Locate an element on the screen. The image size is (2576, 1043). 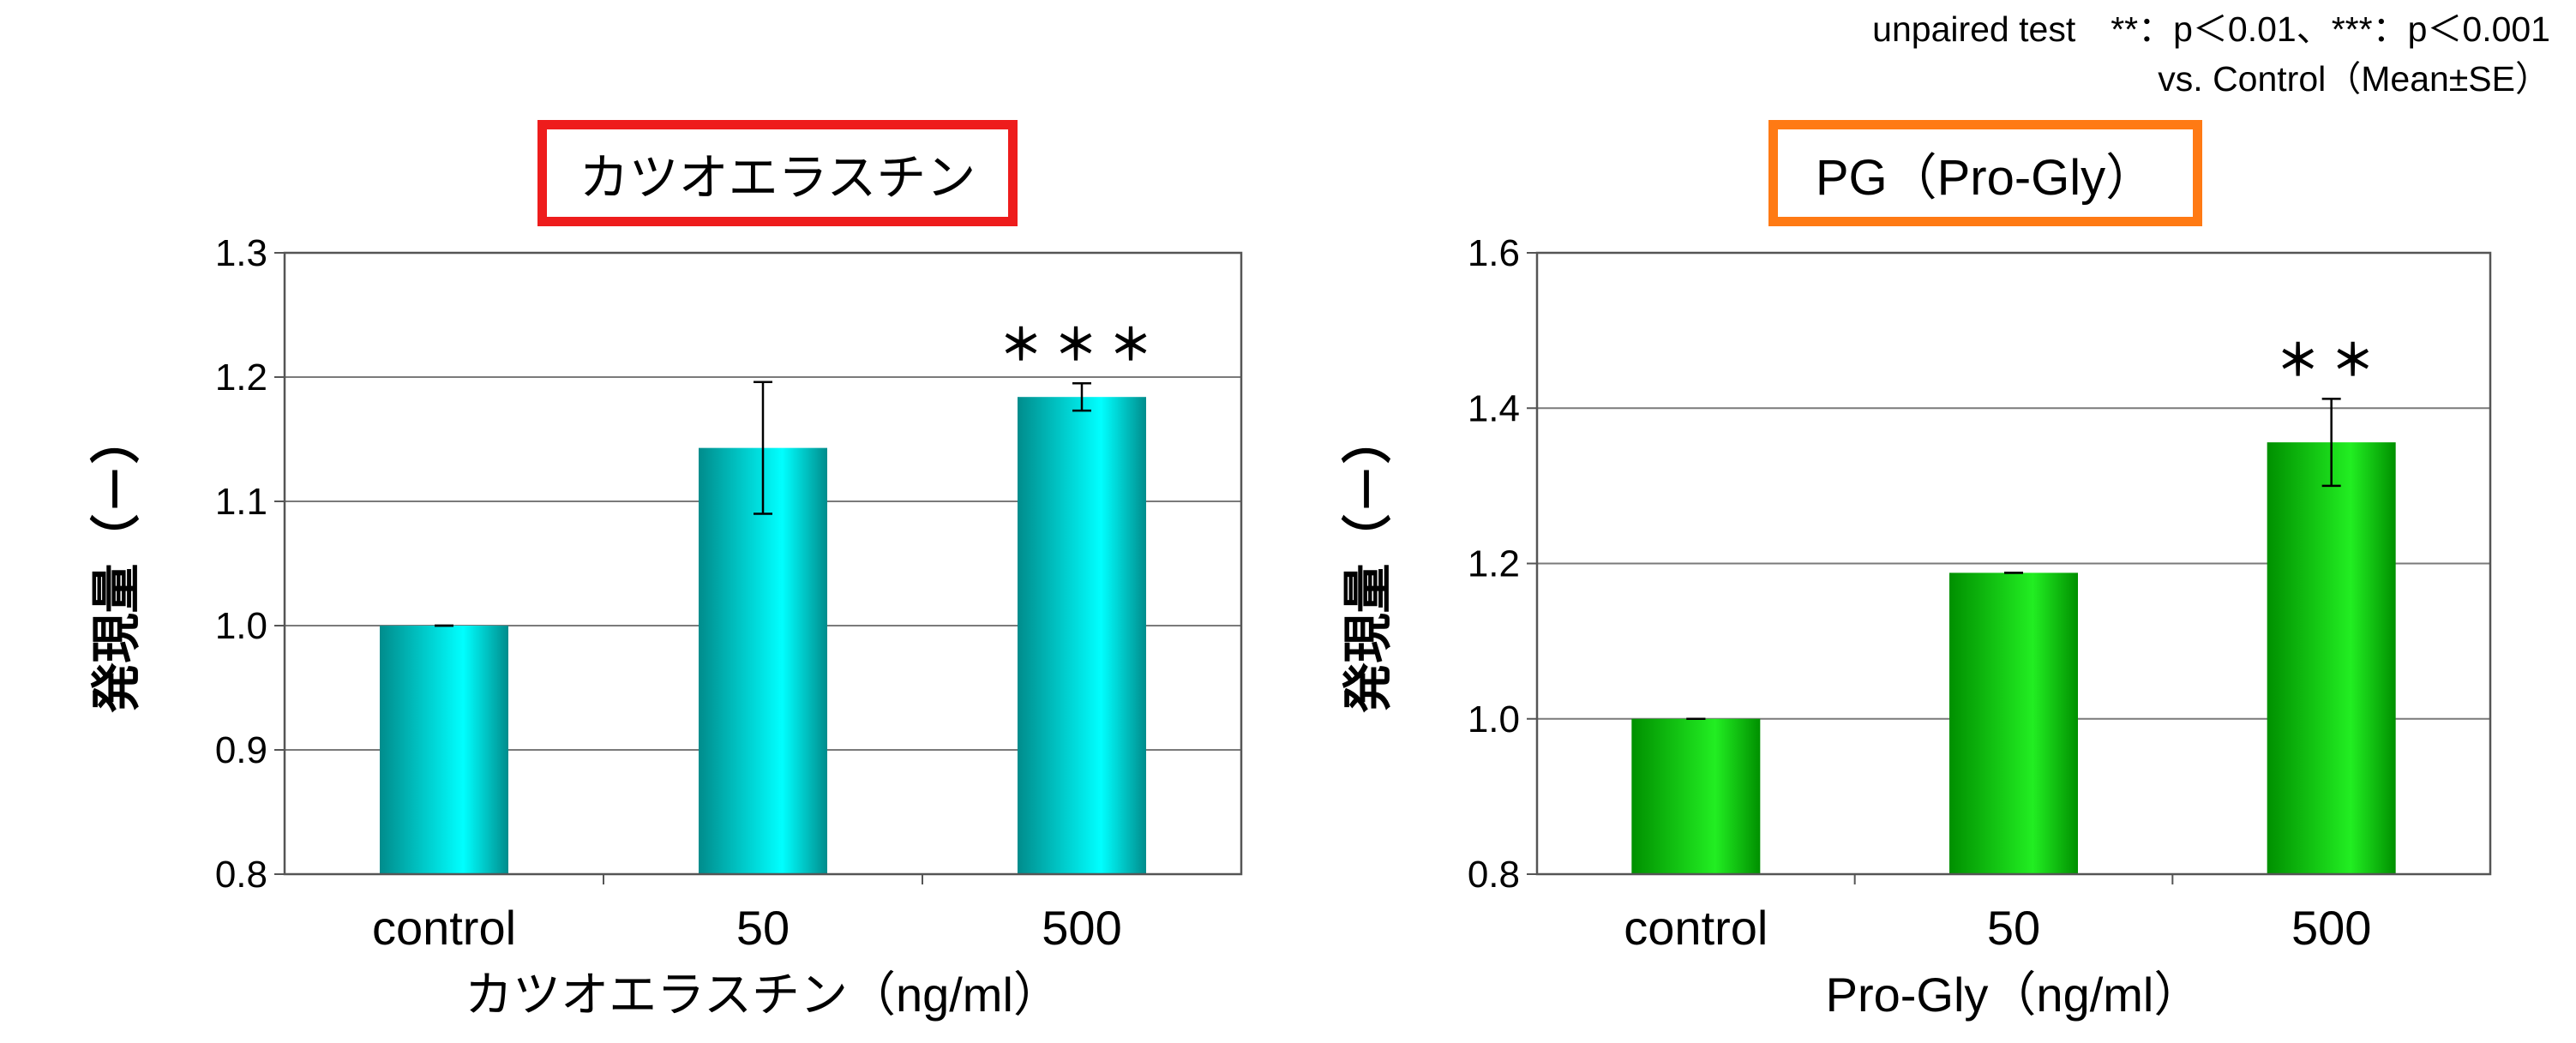
y-tick-label: 1.4 is located at coordinates (1494, 408).